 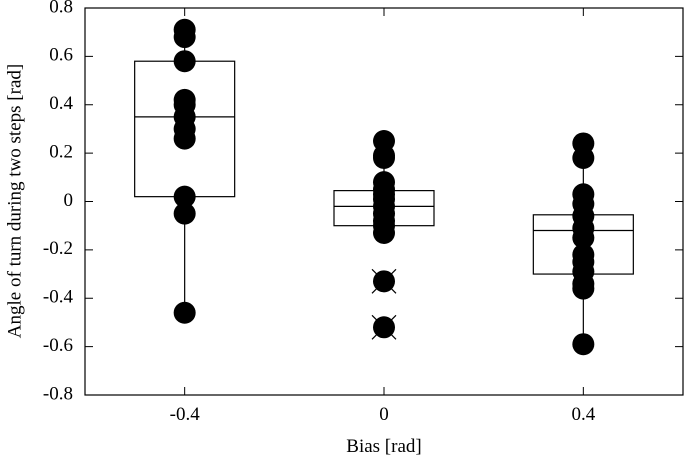 What do you see at coordinates (383, 446) in the screenshot?
I see `x-axis-label: Bias [rad]` at bounding box center [383, 446].